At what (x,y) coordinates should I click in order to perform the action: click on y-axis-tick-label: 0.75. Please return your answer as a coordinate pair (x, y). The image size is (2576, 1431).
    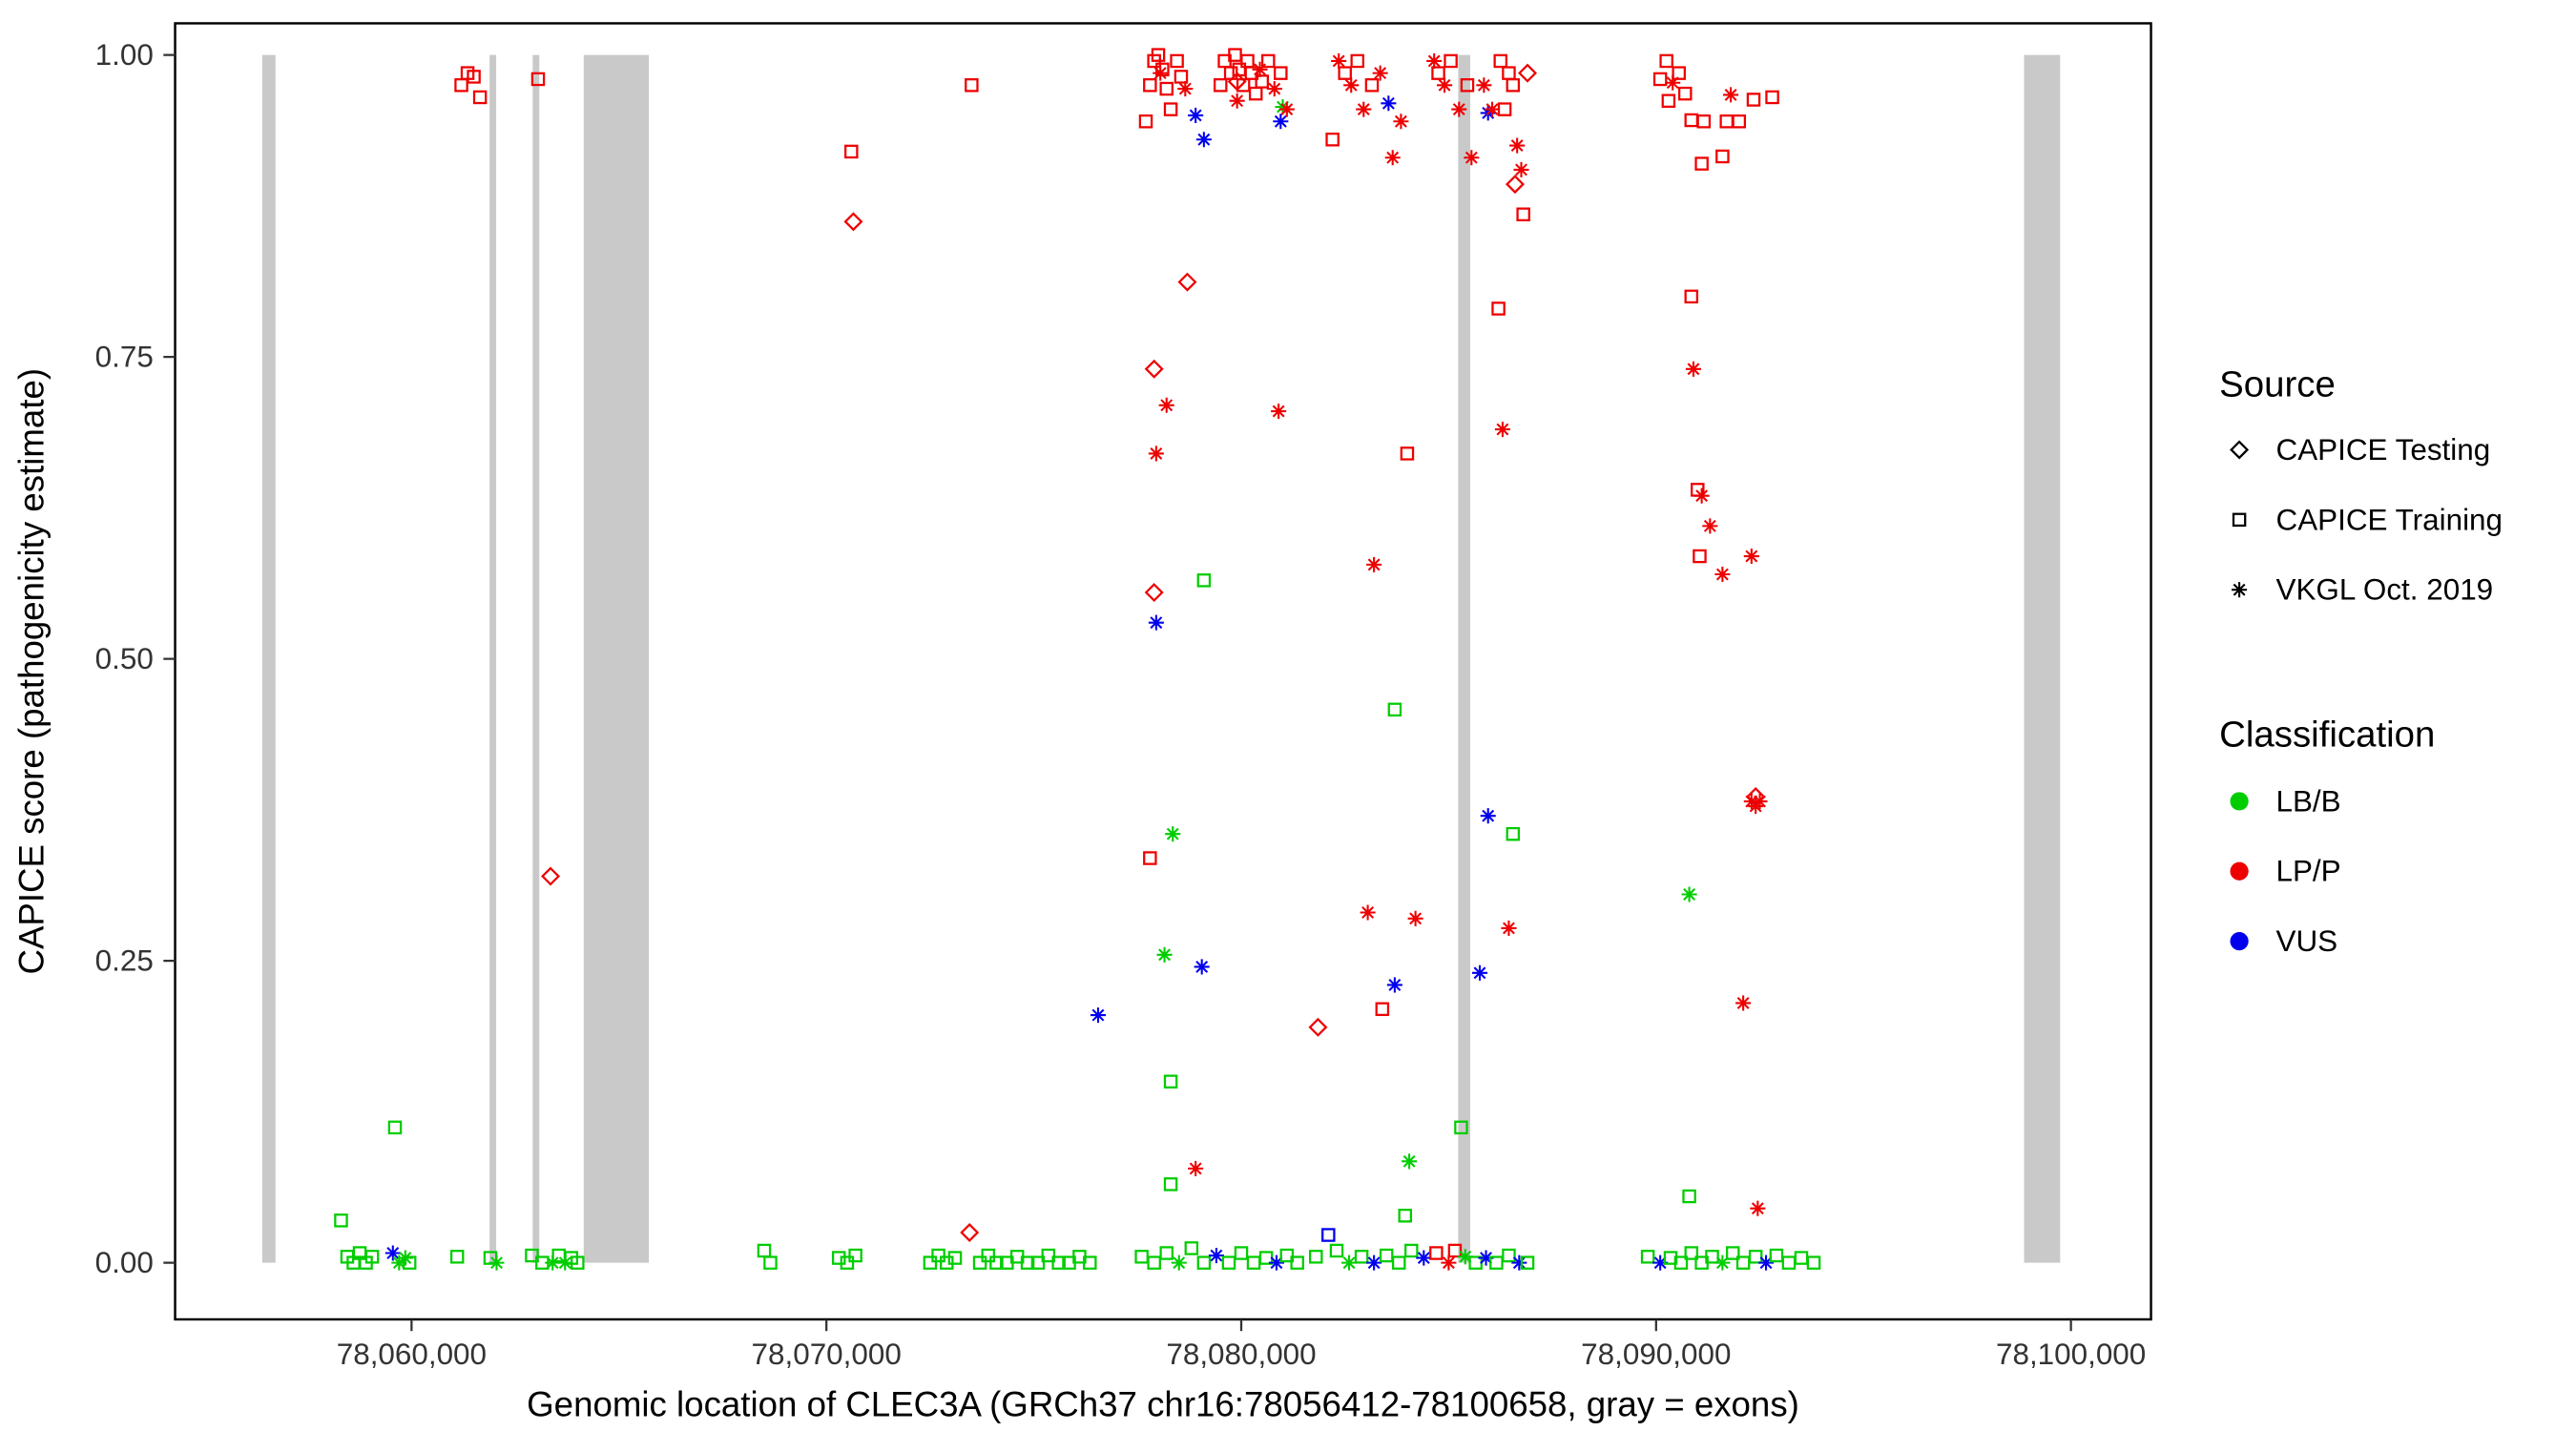
    Looking at the image, I should click on (124, 357).